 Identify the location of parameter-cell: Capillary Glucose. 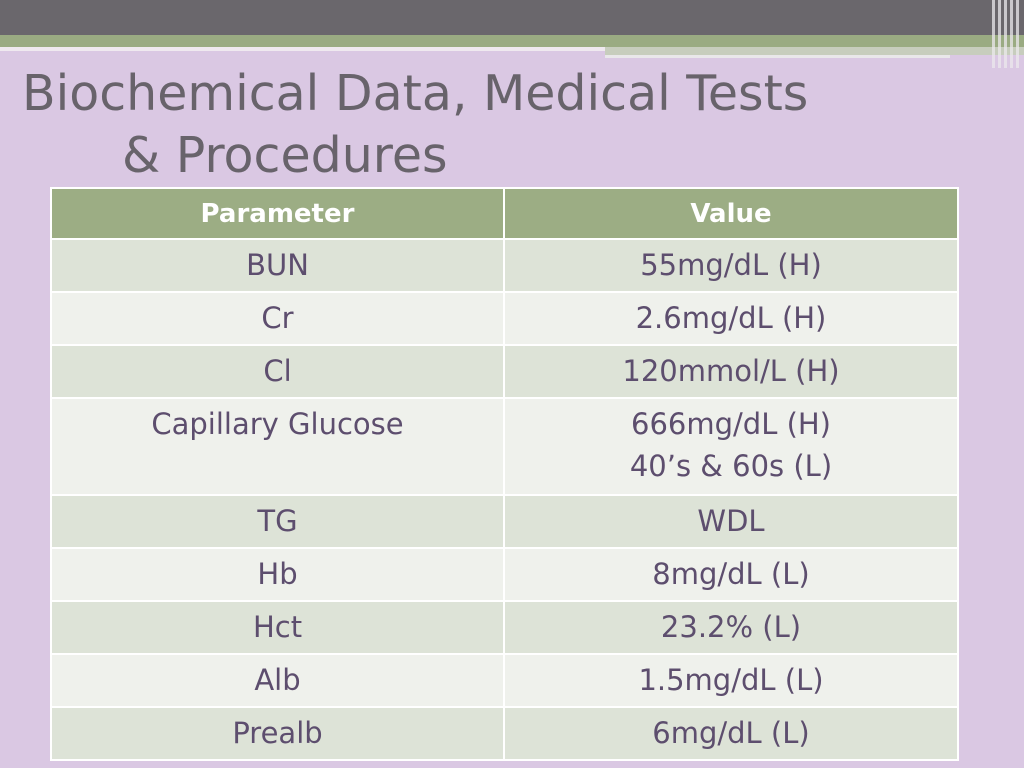
(277, 446).